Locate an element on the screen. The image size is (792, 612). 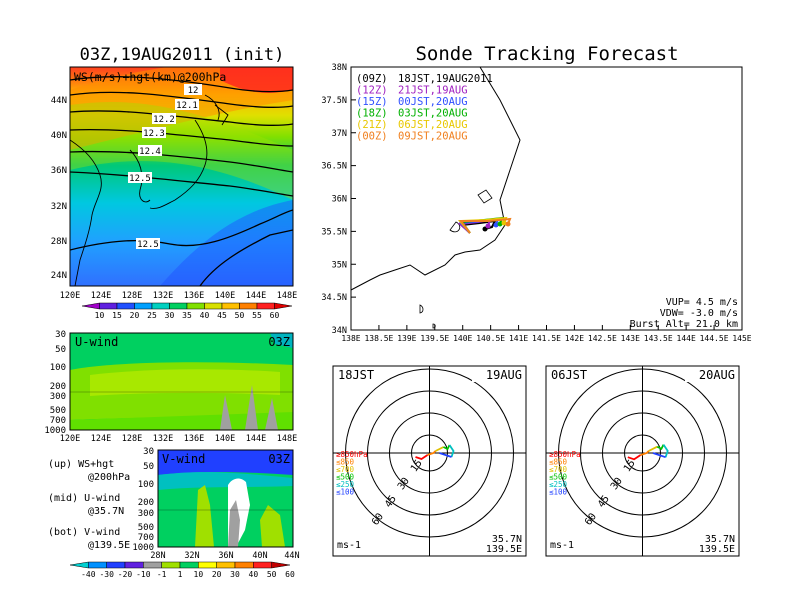
lon-tick: 139E is located at coordinates (406, 338).